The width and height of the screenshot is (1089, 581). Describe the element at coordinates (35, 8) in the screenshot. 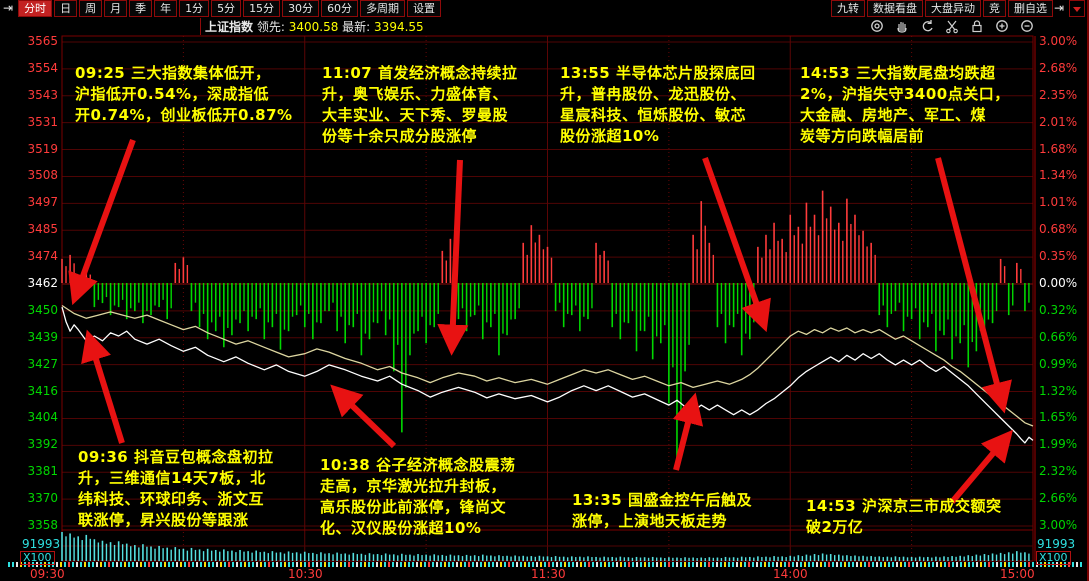

I see `tab-分时: 分时` at that location.